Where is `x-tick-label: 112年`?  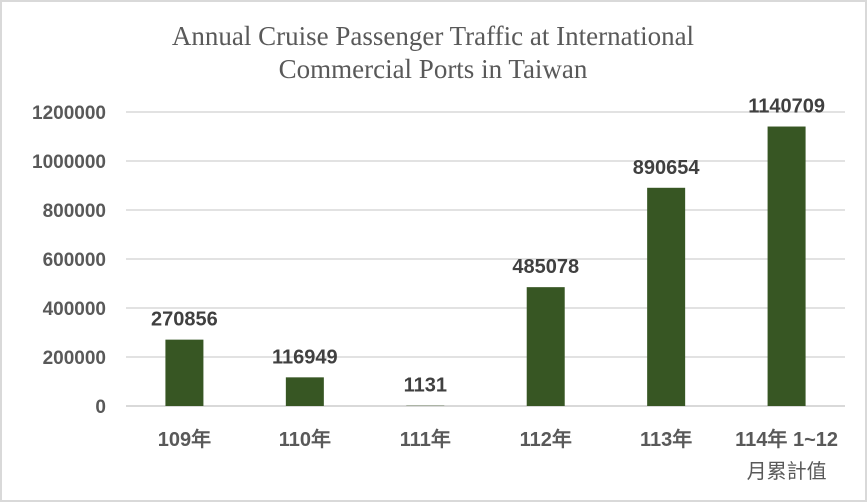 x-tick-label: 112年 is located at coordinates (546, 439).